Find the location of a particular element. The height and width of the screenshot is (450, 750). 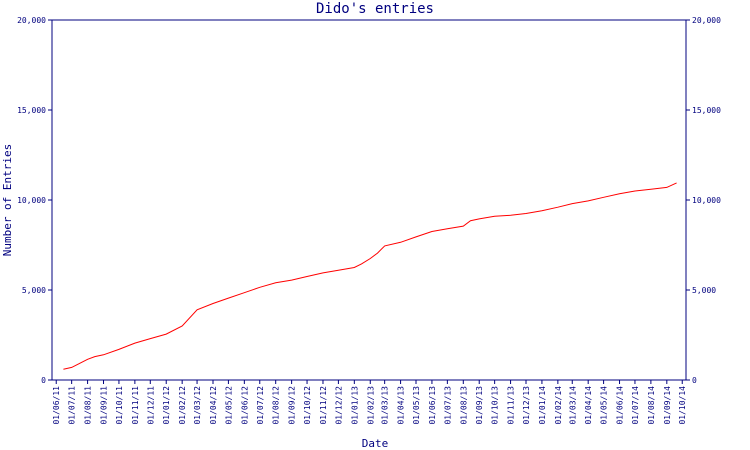

x-tick-label: 01/10/11 is located at coordinates (119, 405).